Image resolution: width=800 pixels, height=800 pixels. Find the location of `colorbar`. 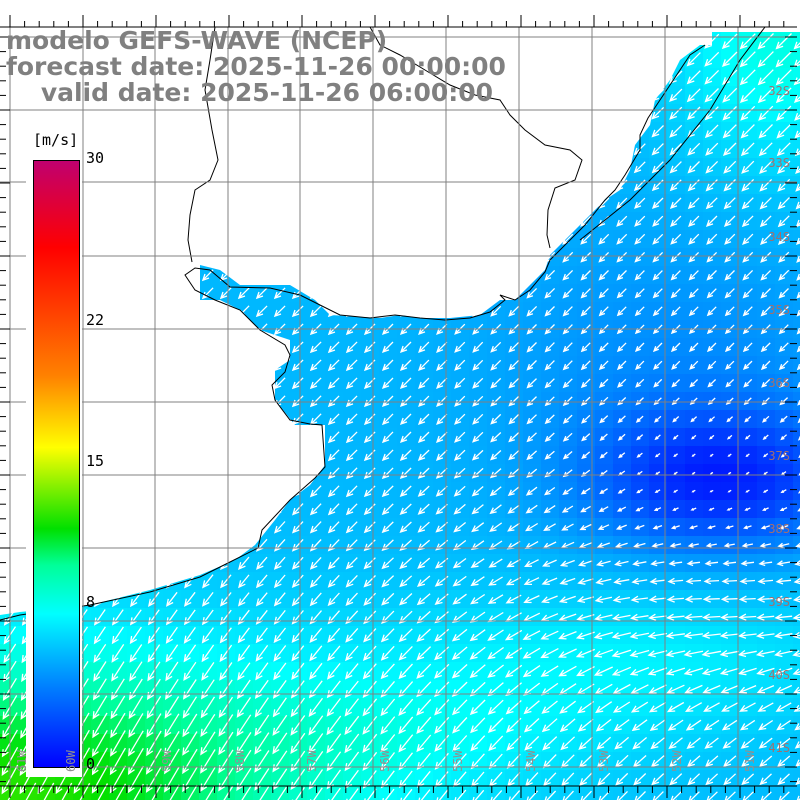

colorbar is located at coordinates (56, 464).